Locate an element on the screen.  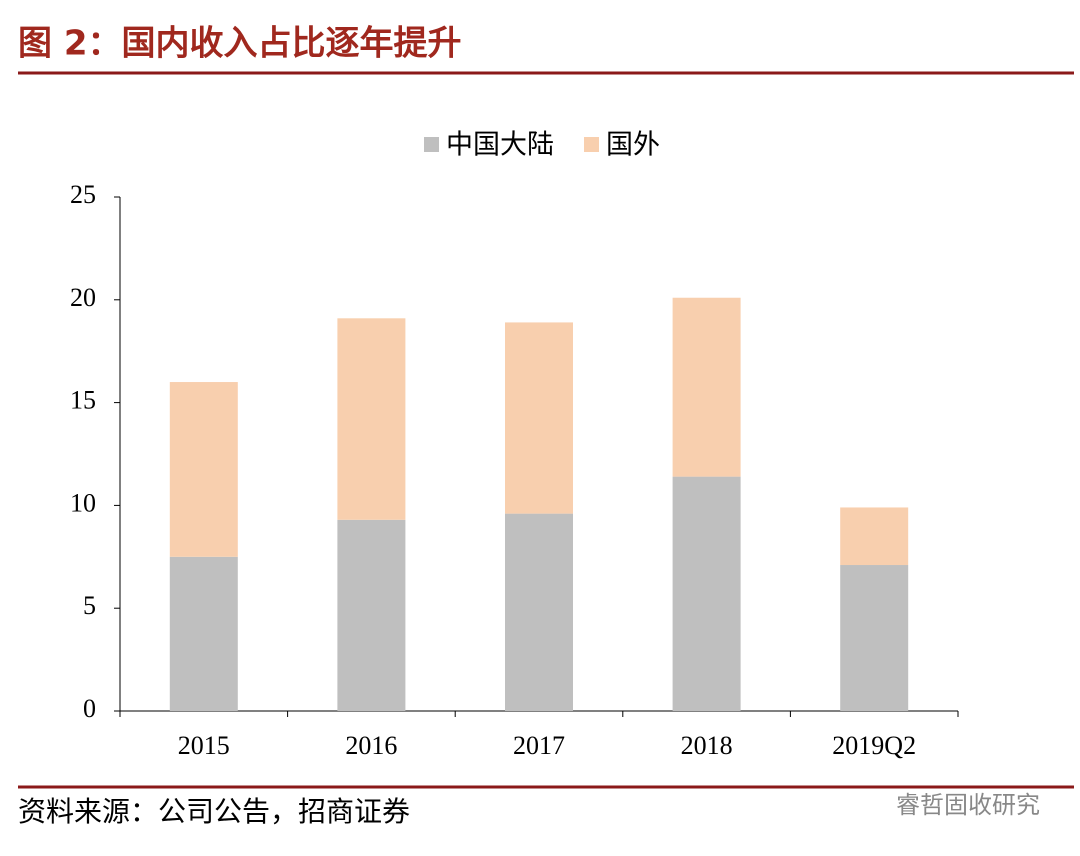
y-tick-label: 10 is located at coordinates (83, 502).